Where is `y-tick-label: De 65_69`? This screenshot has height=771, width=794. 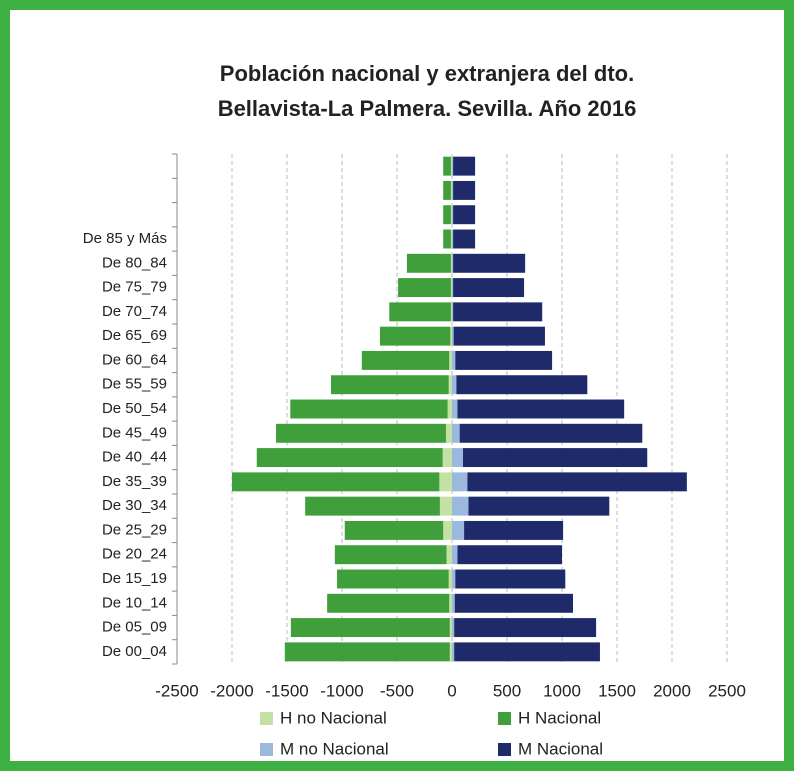 y-tick-label: De 65_69 is located at coordinates (134, 335).